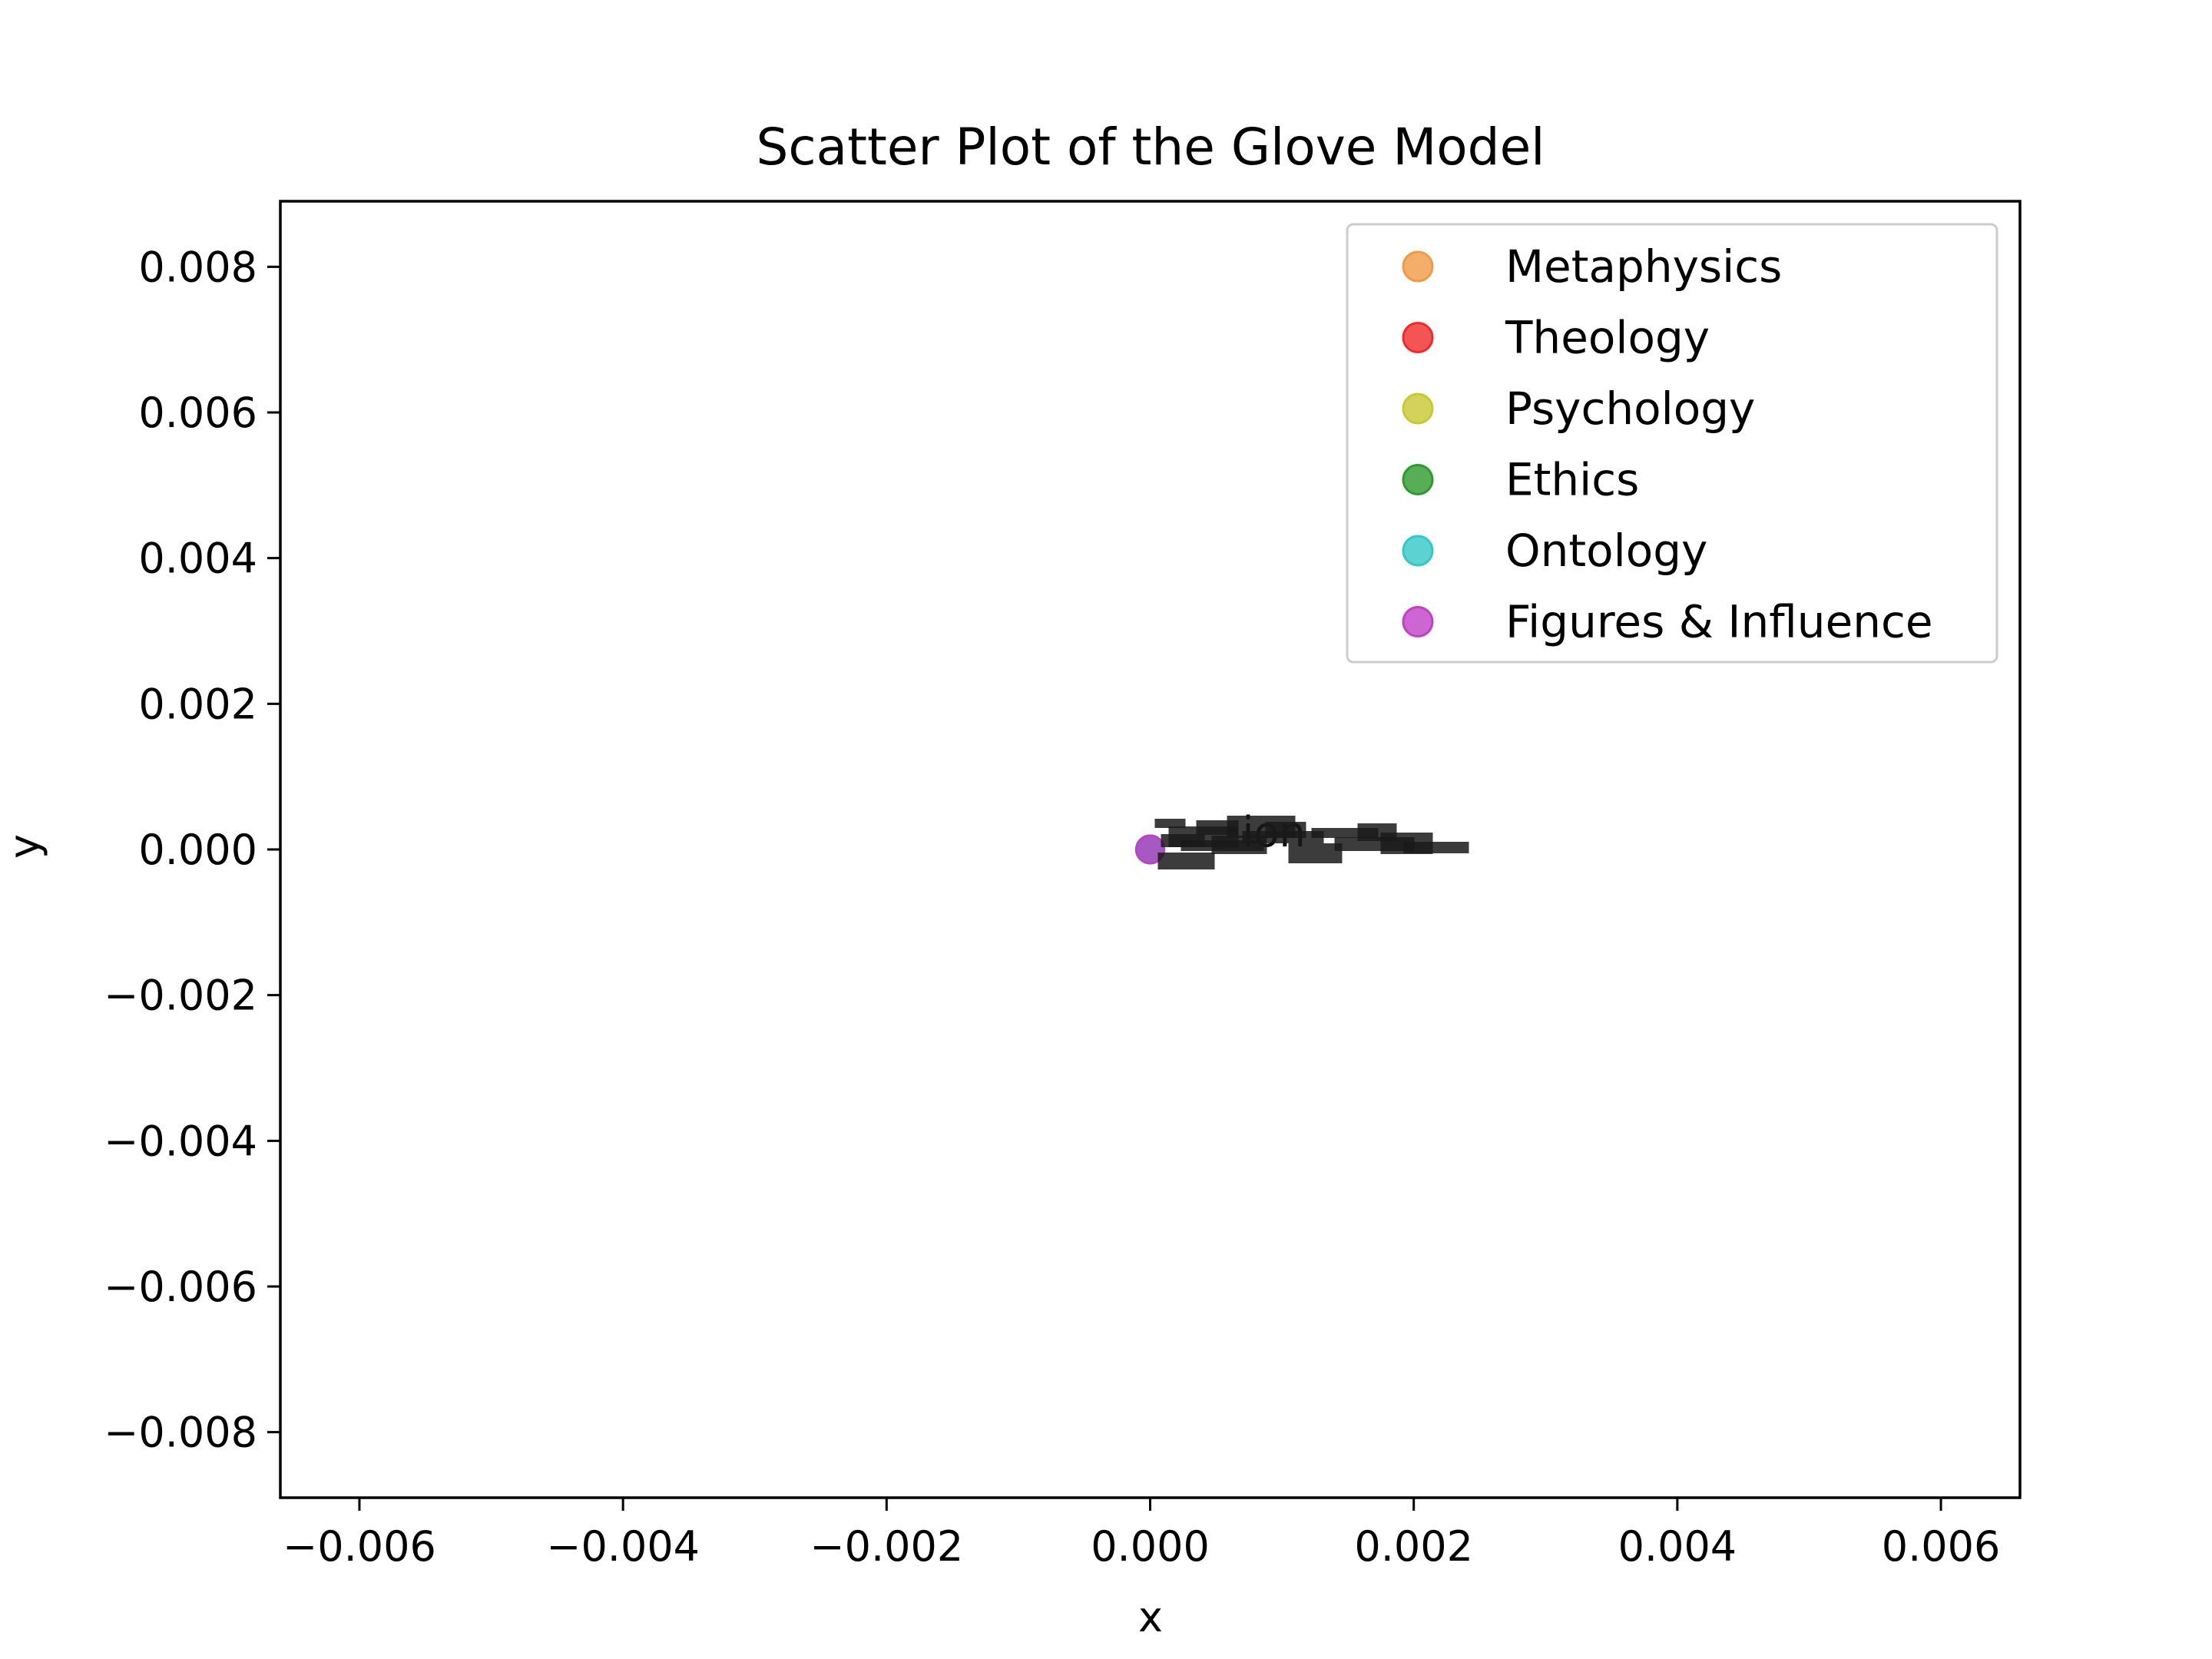  Describe the element at coordinates (359, 1546) in the screenshot. I see `x-tick-label: −0.006` at that location.